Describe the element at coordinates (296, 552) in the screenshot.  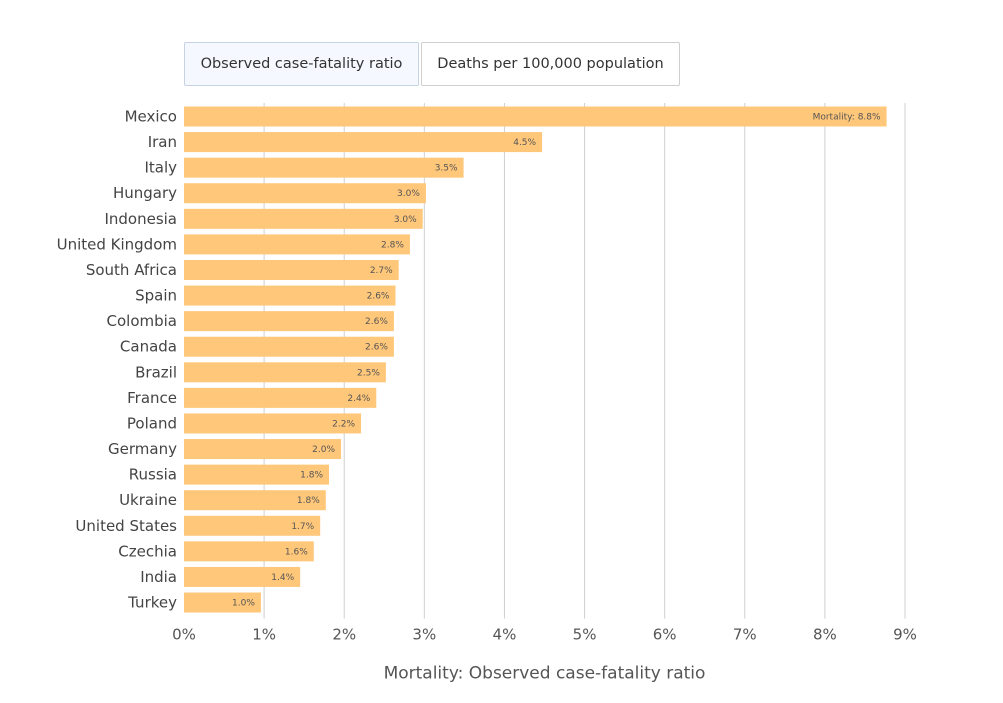
I see `bar-data-label: 1.6%` at that location.